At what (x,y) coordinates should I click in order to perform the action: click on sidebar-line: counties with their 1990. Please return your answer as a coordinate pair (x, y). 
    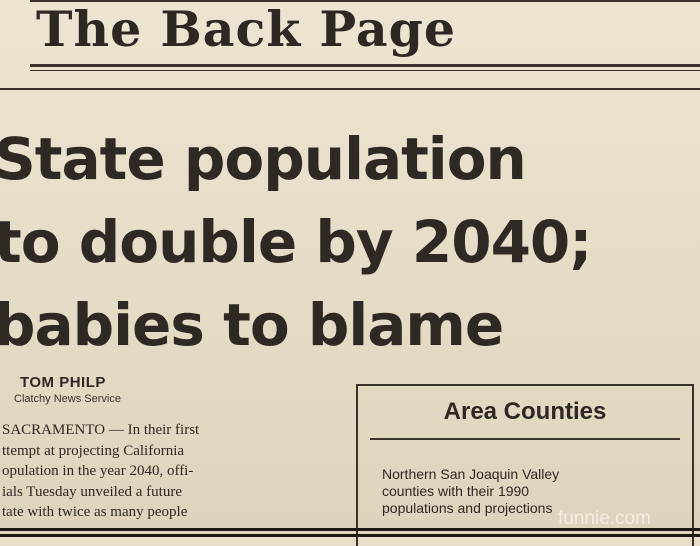
    Looking at the image, I should click on (456, 491).